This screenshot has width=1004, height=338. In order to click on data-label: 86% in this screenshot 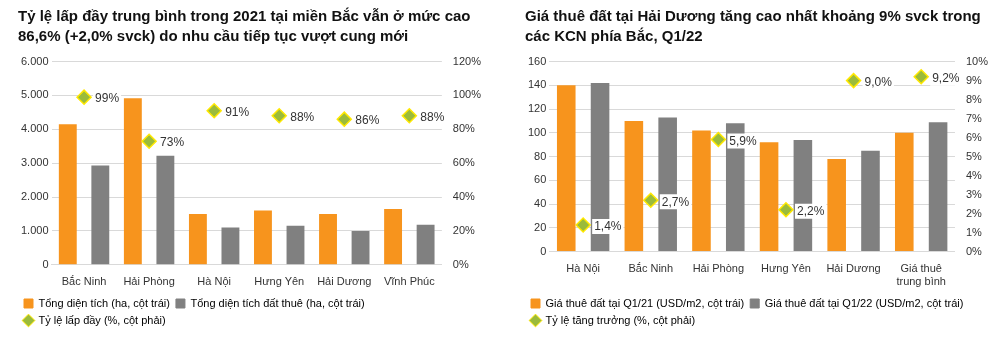, I will do `click(367, 120)`.